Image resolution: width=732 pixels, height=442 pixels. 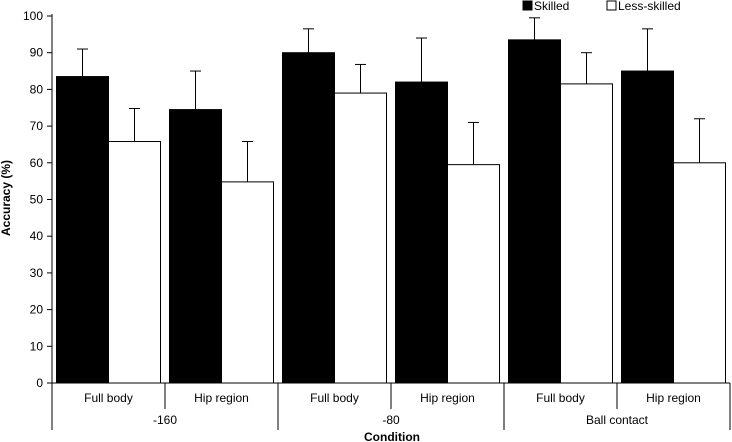 What do you see at coordinates (601, 6) in the screenshot?
I see `legend: Skilled Less-skilled` at bounding box center [601, 6].